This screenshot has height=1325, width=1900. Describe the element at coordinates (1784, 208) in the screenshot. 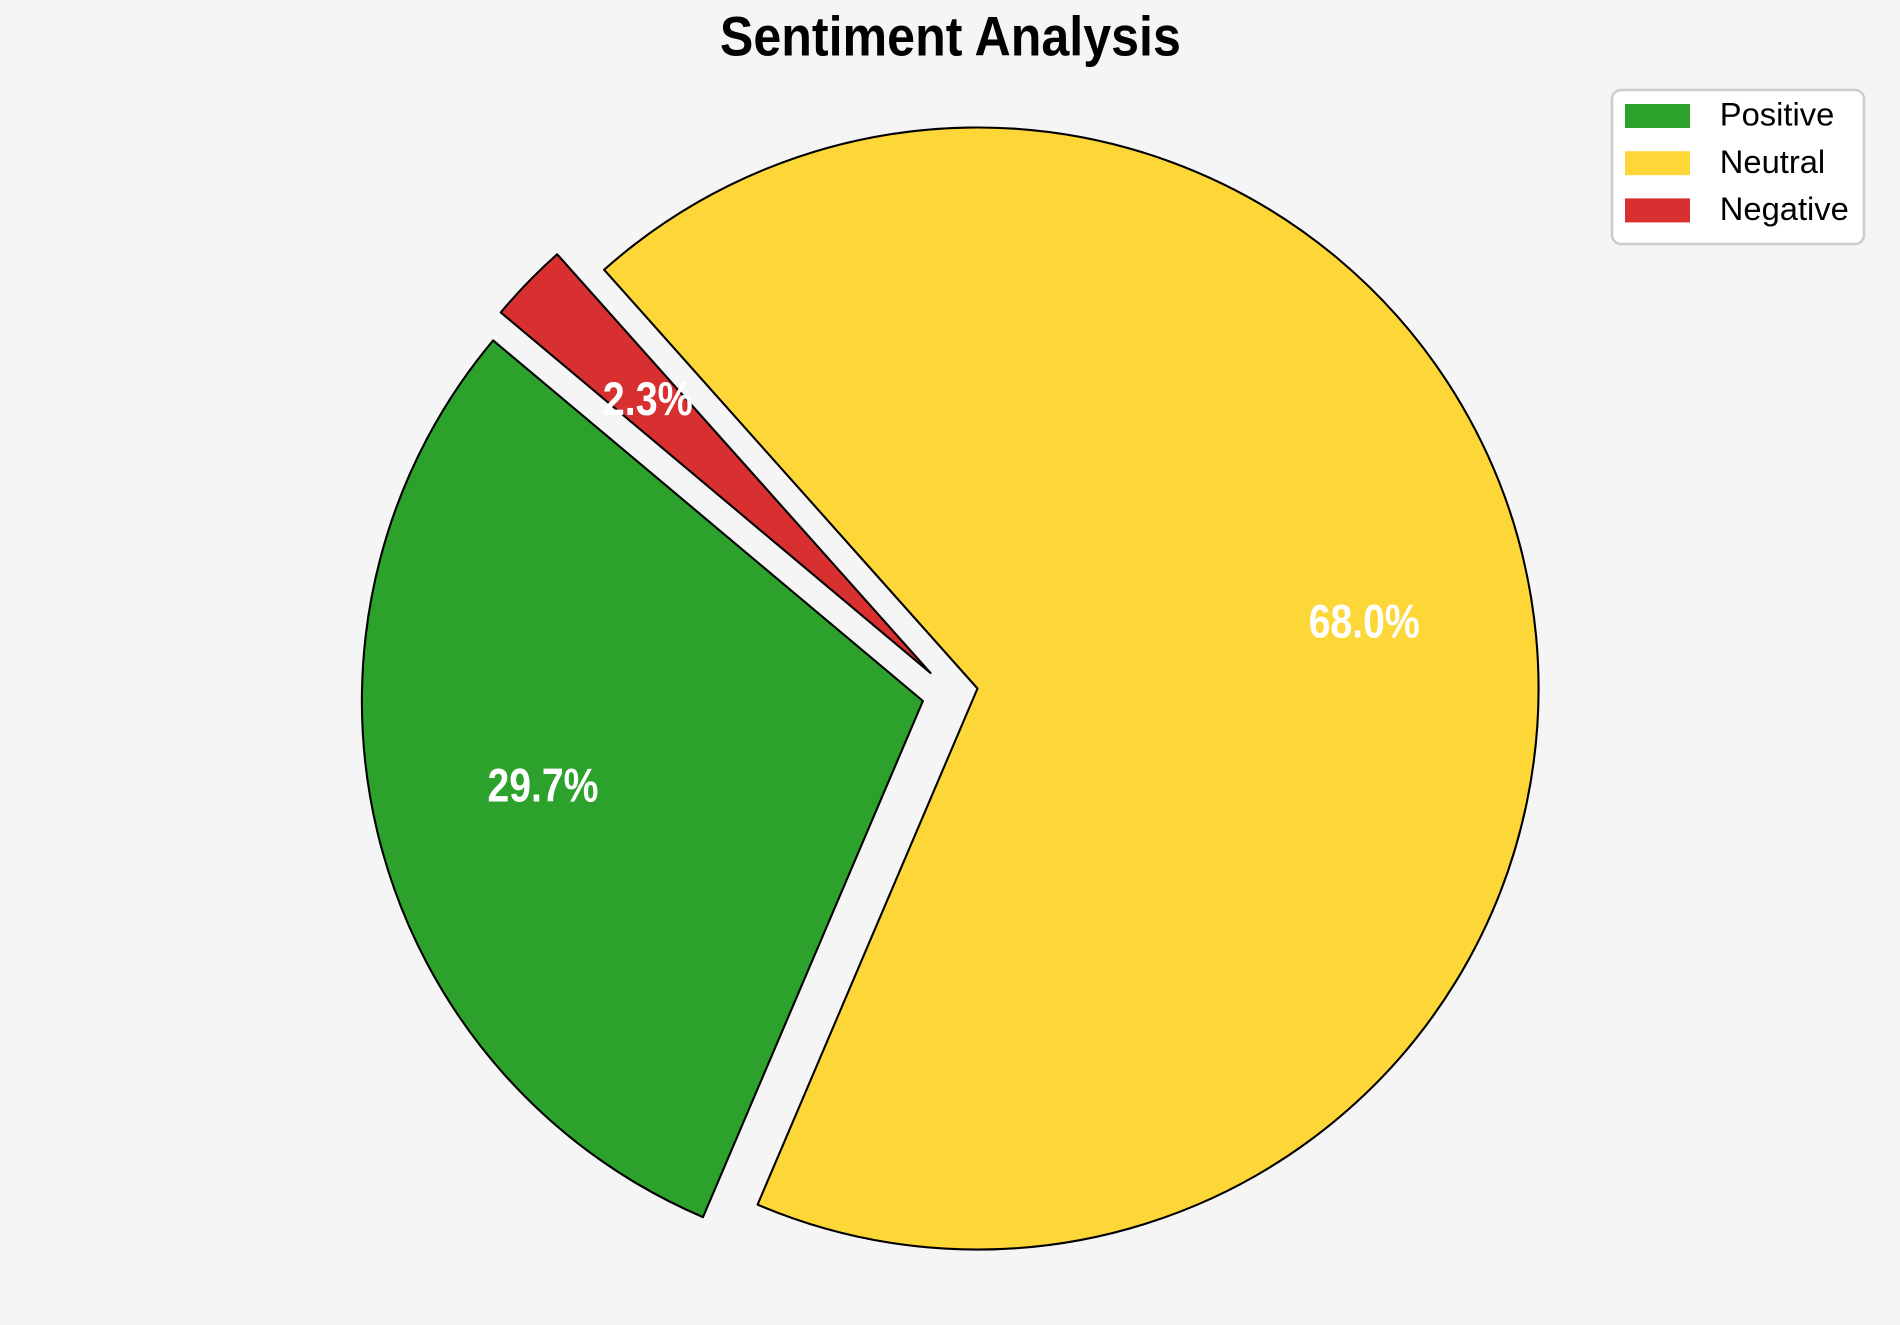

I see `svg-text: Negative` at that location.